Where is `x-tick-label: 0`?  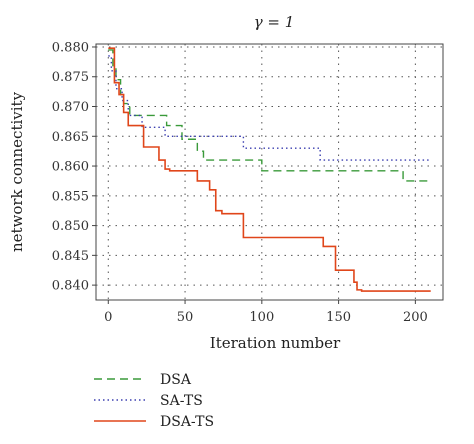
x-tick-label: 0 is located at coordinates (108, 317).